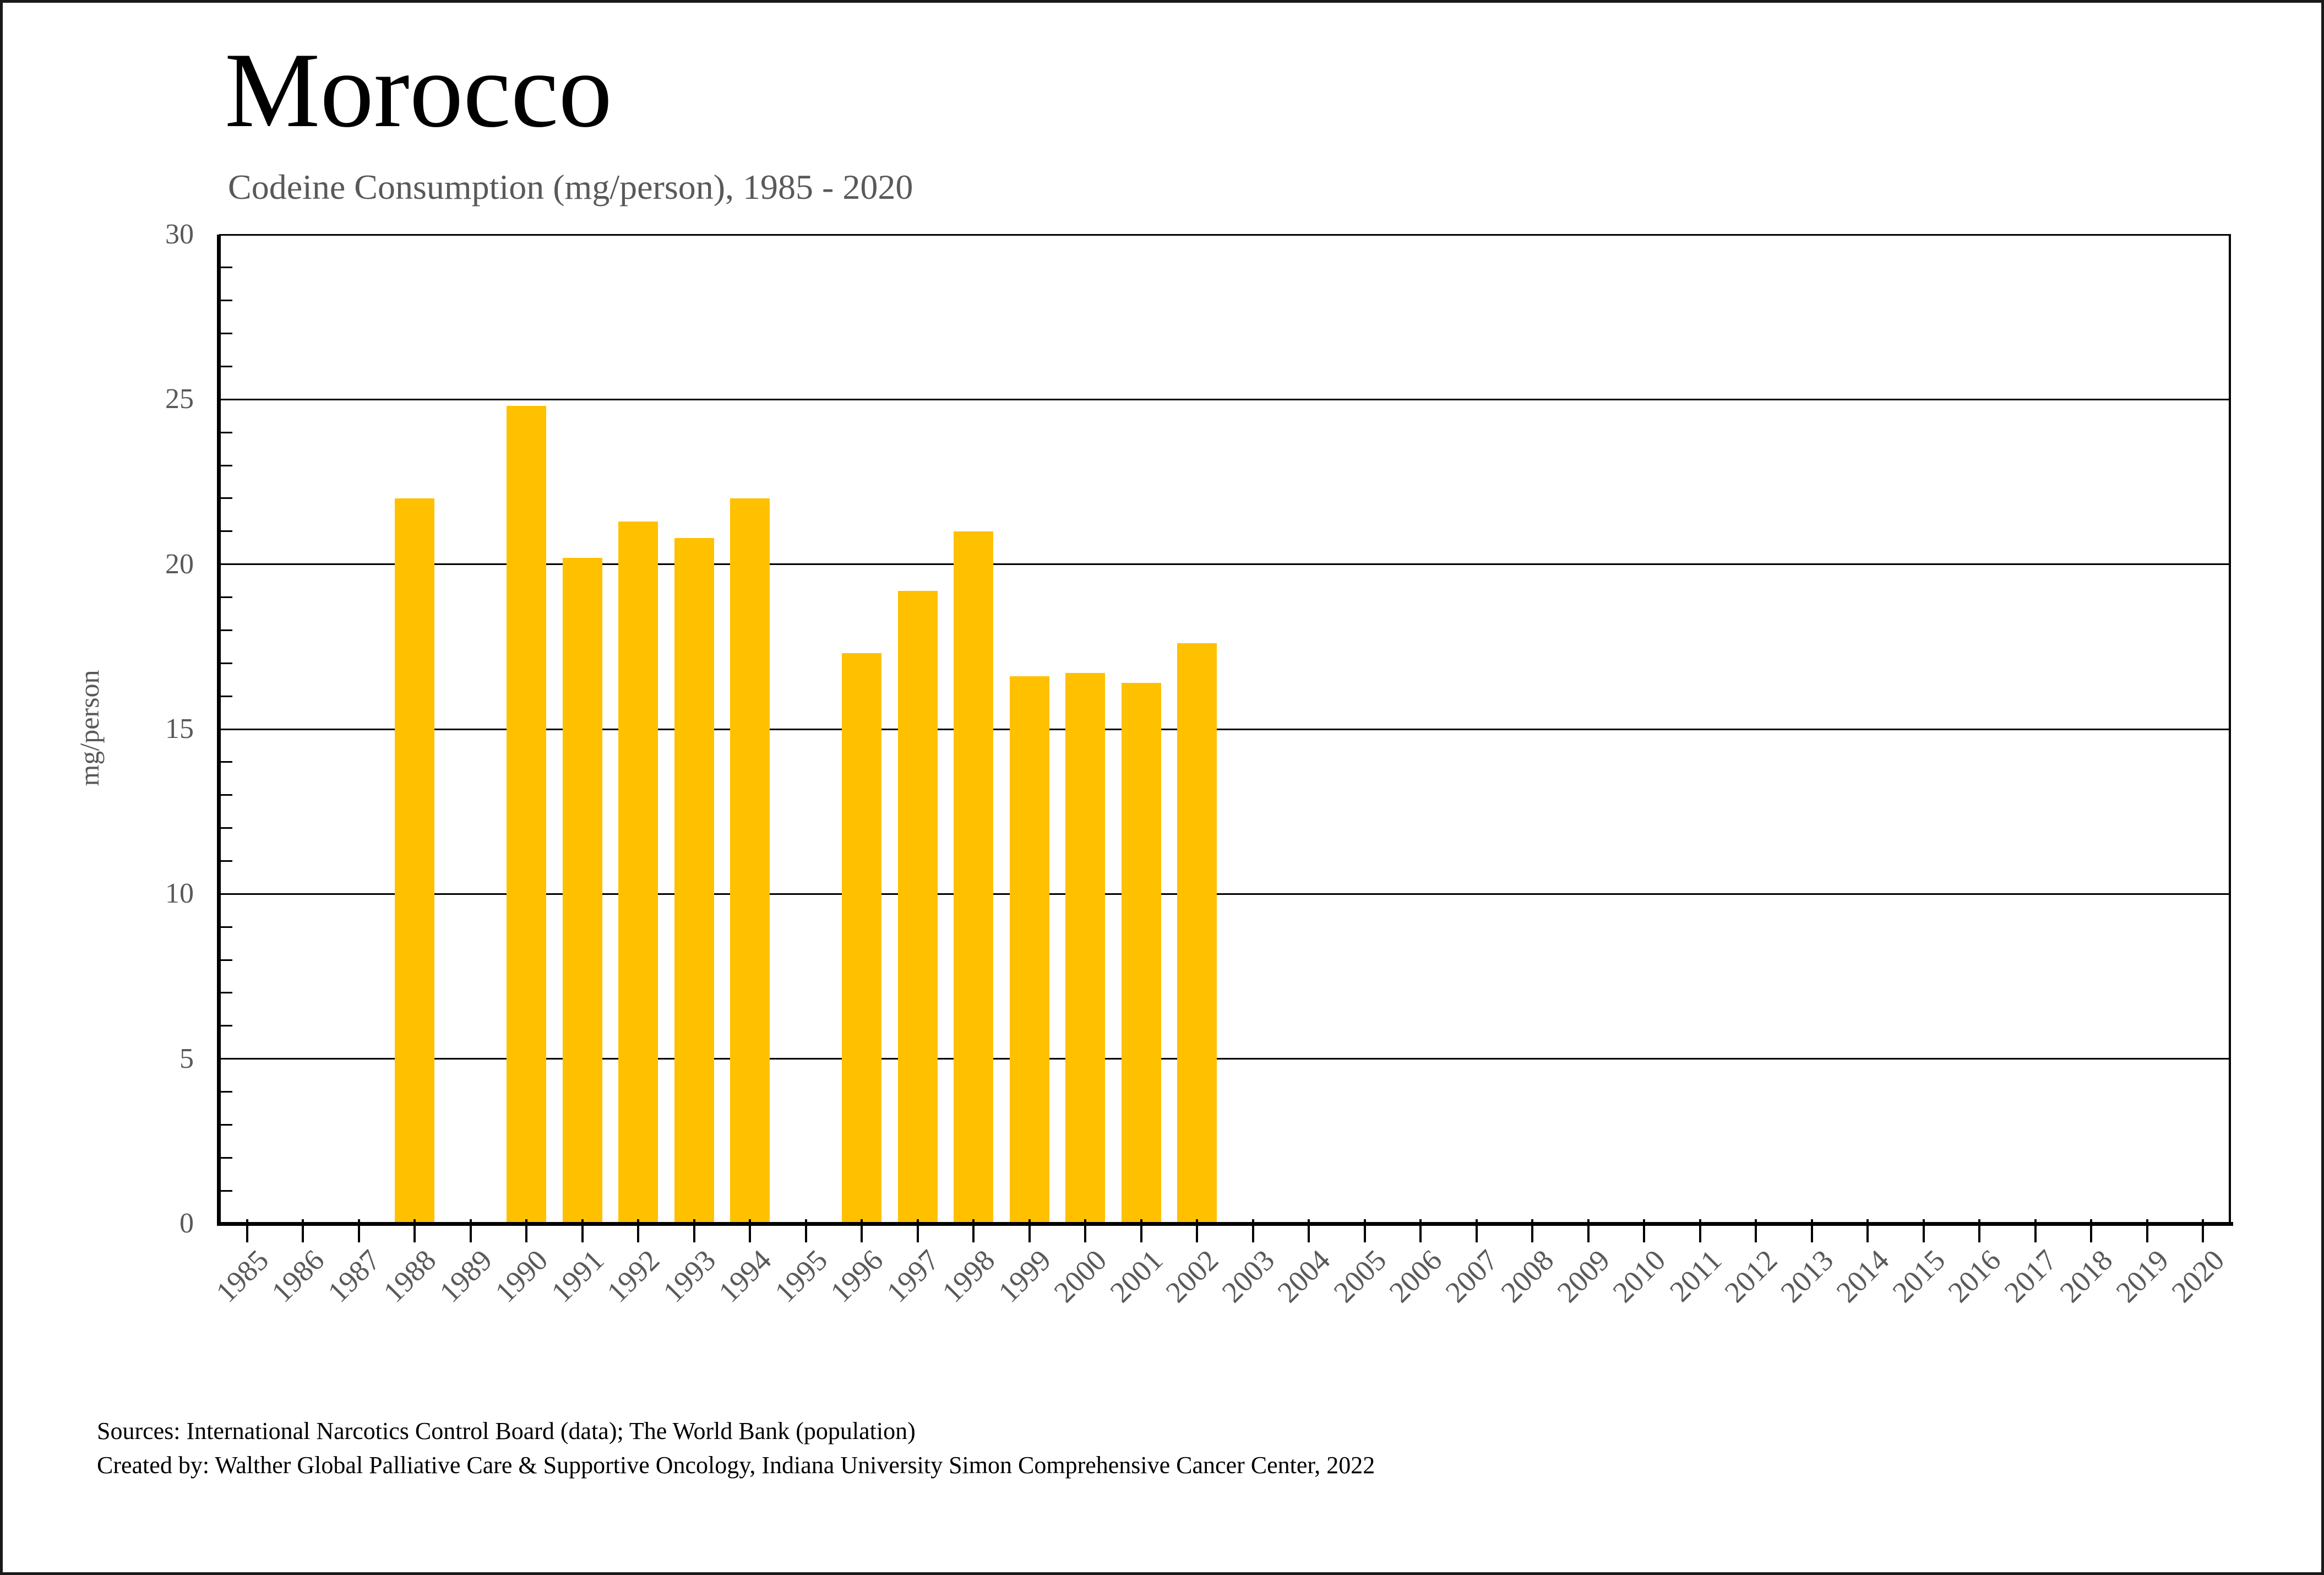  I want to click on chart-title: Morocco, so click(419, 90).